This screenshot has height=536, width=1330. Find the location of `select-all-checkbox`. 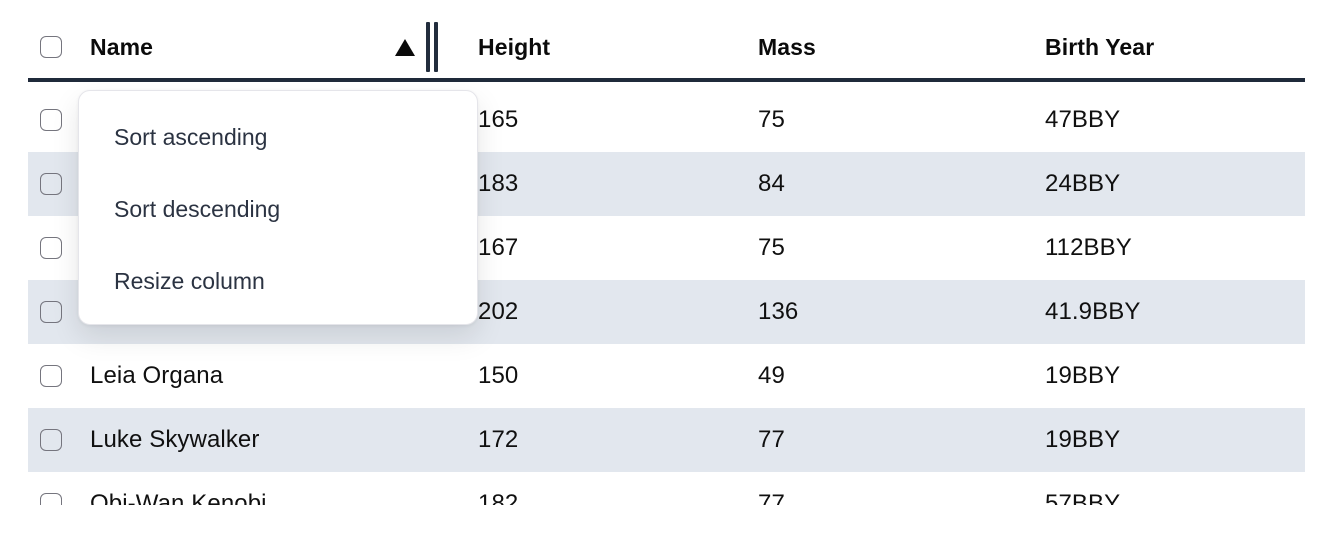

select-all-checkbox is located at coordinates (51, 47).